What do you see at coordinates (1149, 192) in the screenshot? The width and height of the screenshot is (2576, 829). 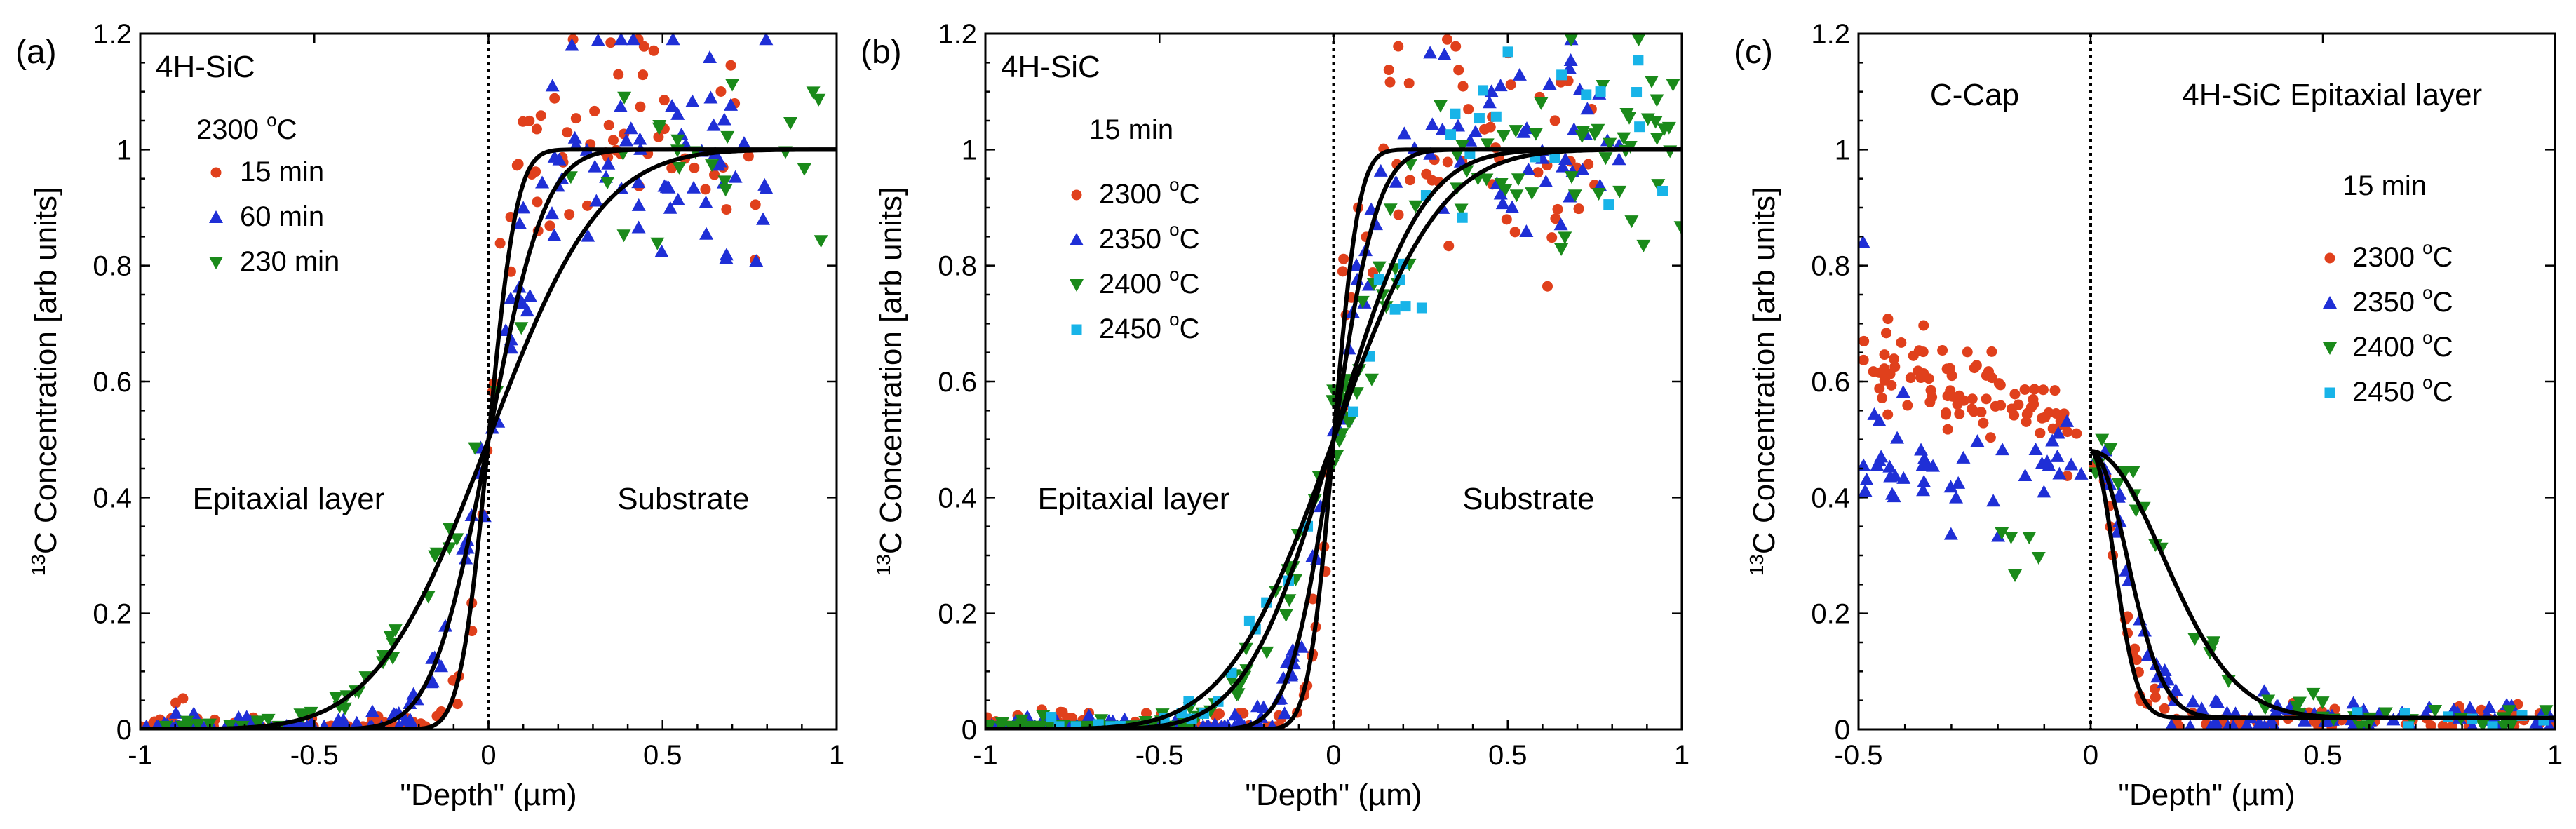 I see `legend-label: 2300 oC` at bounding box center [1149, 192].